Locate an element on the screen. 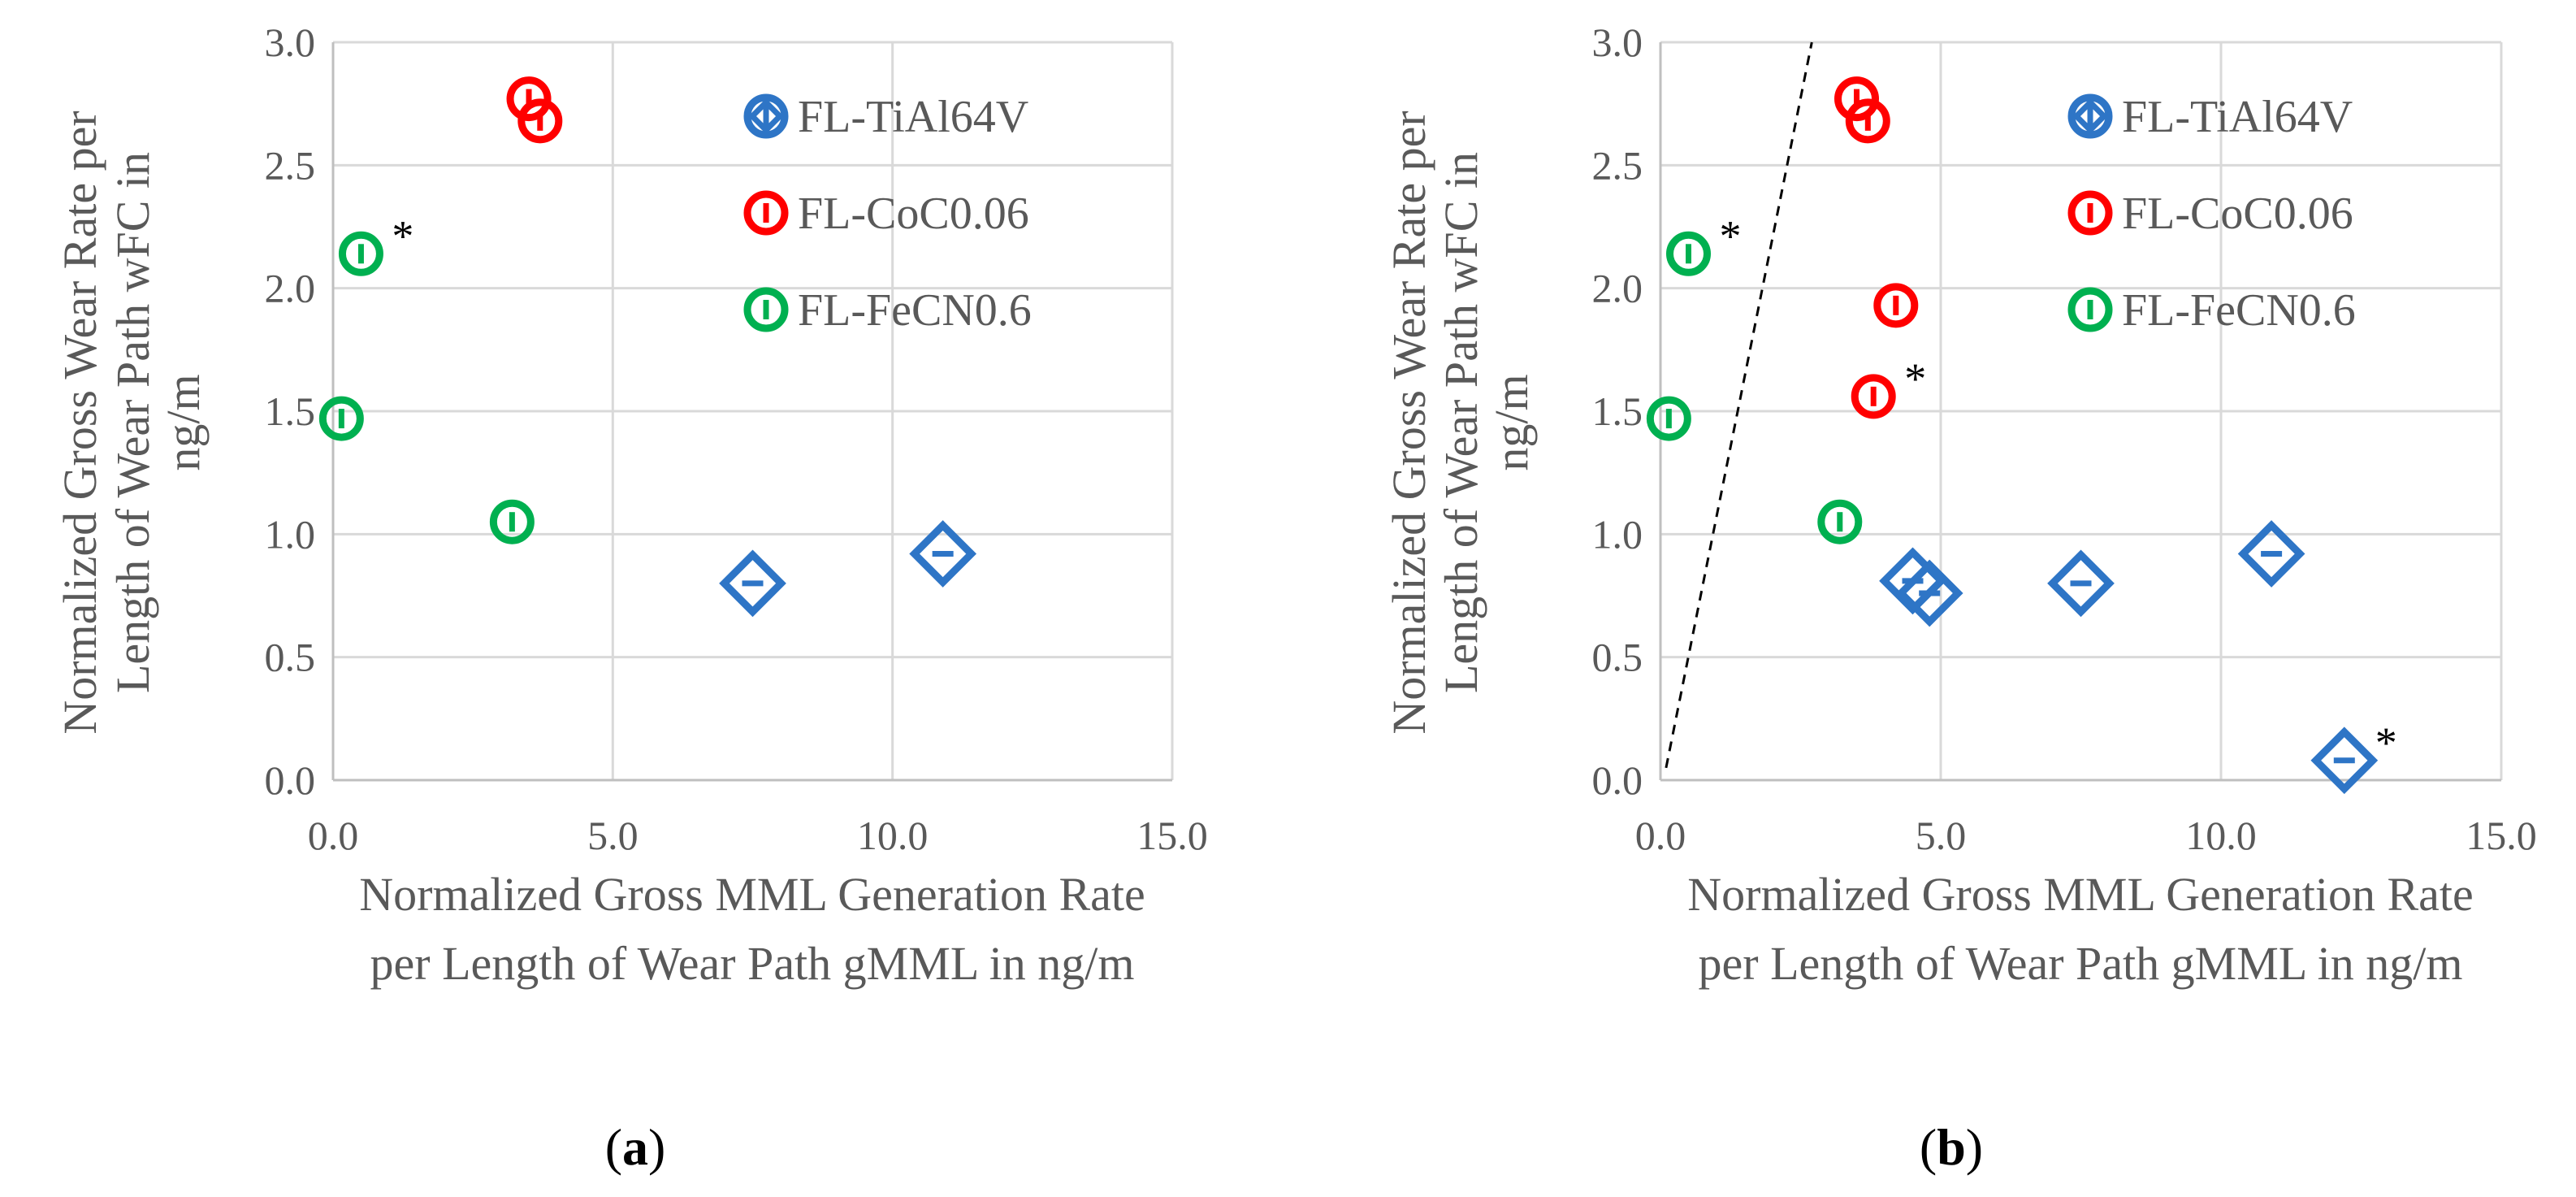 This screenshot has width=2576, height=1197. panel-label: (b) is located at coordinates (1951, 1147).